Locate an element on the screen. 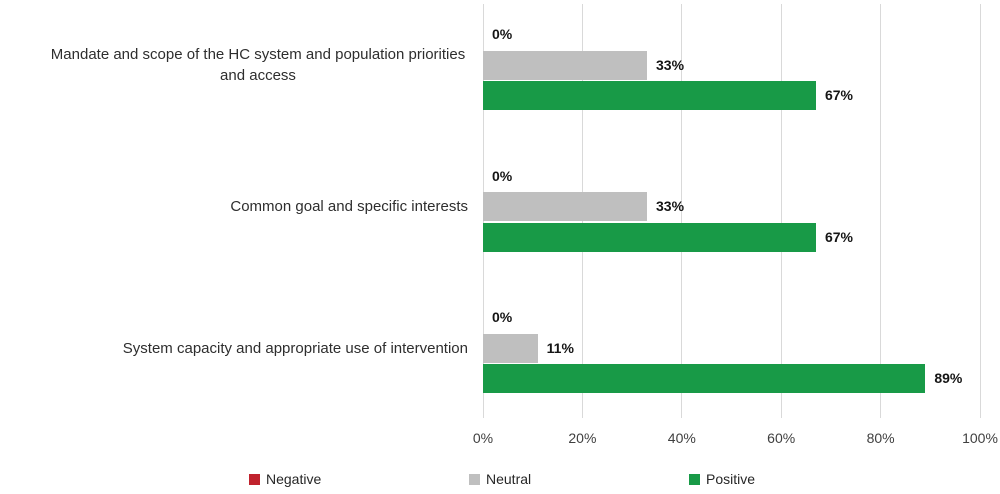 The width and height of the screenshot is (1000, 494). legend-item-neutral: Neutral is located at coordinates (500, 479).